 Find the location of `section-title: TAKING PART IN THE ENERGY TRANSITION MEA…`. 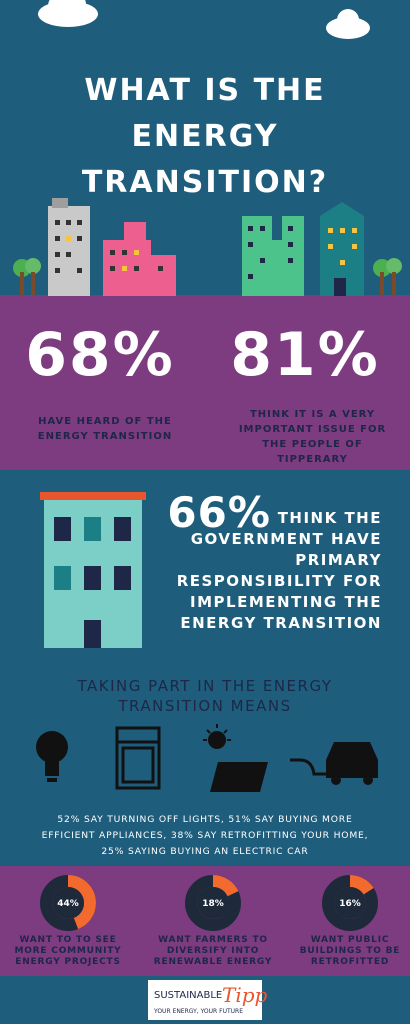

section-title: TAKING PART IN THE ENERGY TRANSITION MEA… is located at coordinates (205, 696).